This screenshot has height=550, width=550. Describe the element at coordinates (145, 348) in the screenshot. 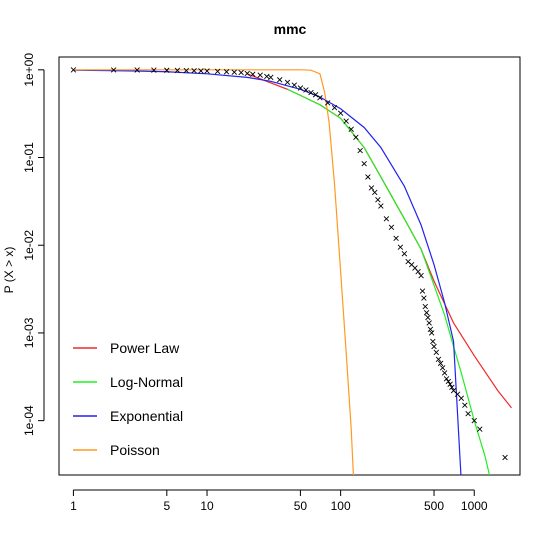

I see `legend-label-power-law: Power Law` at that location.